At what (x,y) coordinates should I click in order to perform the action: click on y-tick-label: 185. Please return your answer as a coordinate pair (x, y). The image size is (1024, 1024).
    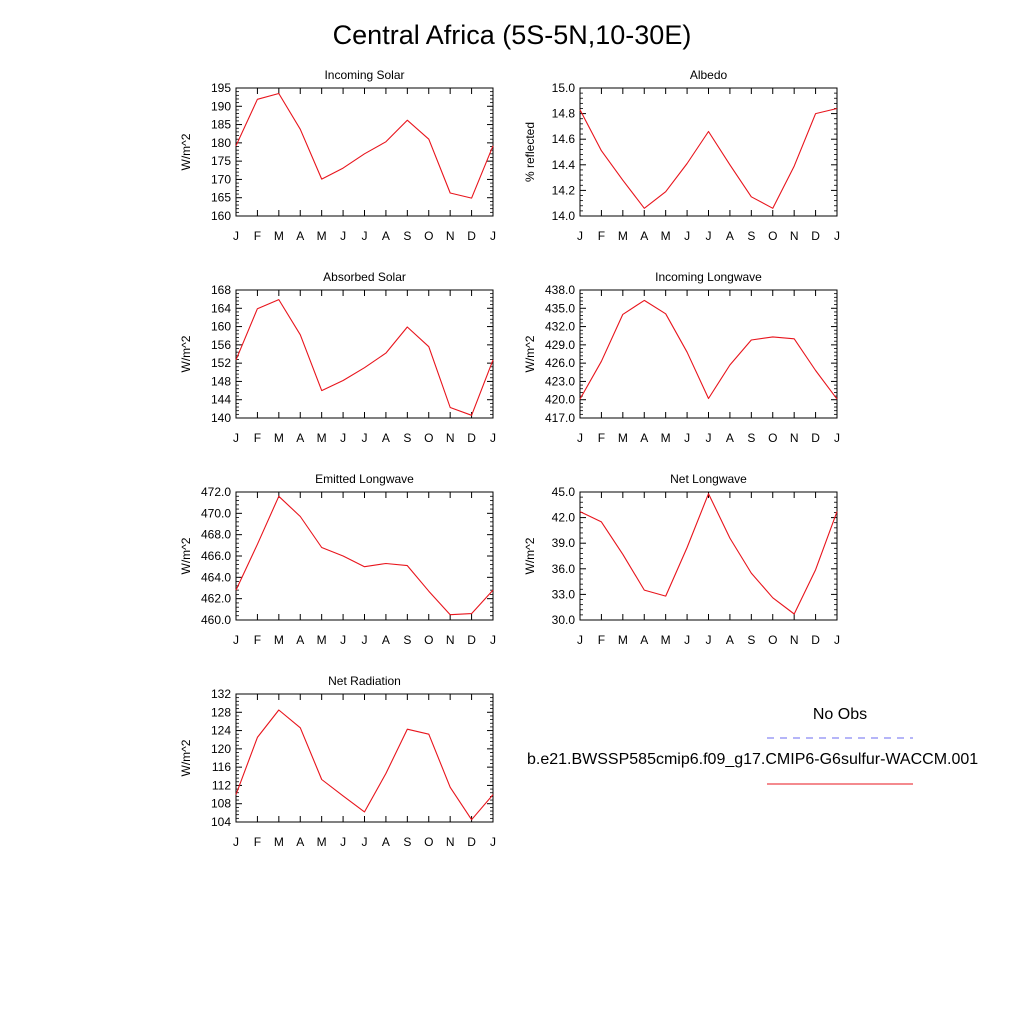
    Looking at the image, I should click on (221, 125).